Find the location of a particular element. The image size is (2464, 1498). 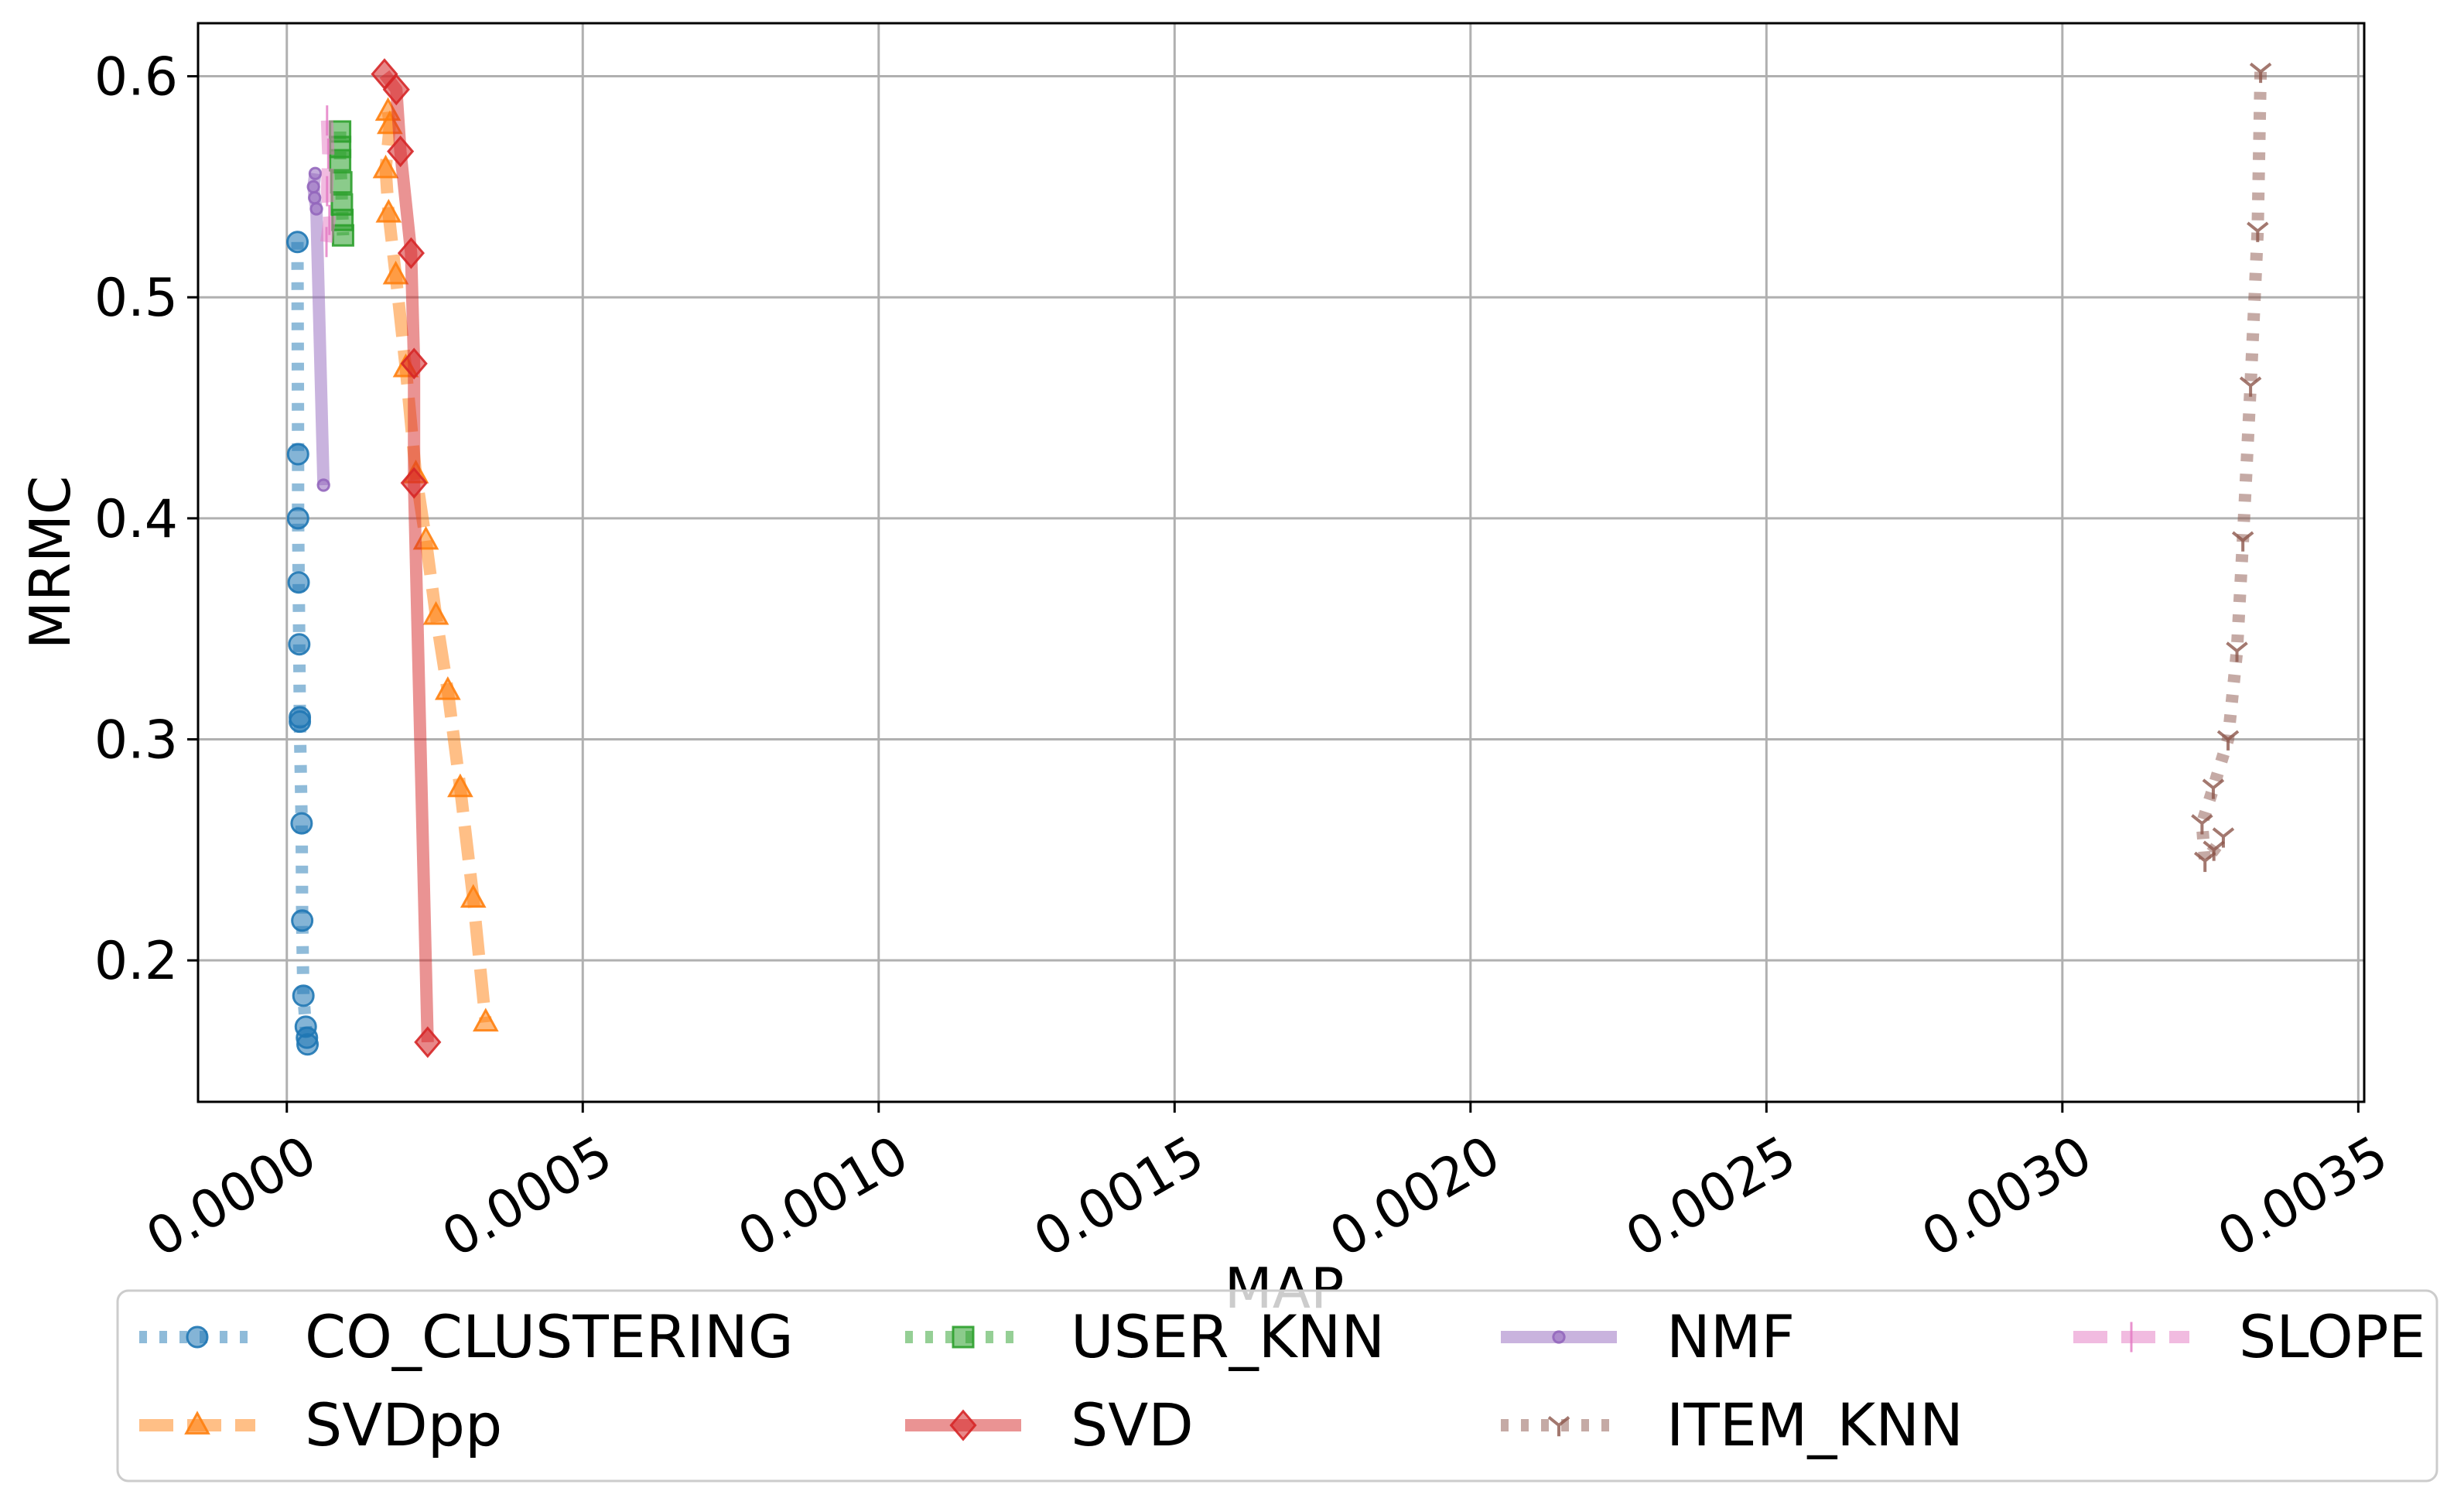

series-co-clustering is located at coordinates (303, 643).